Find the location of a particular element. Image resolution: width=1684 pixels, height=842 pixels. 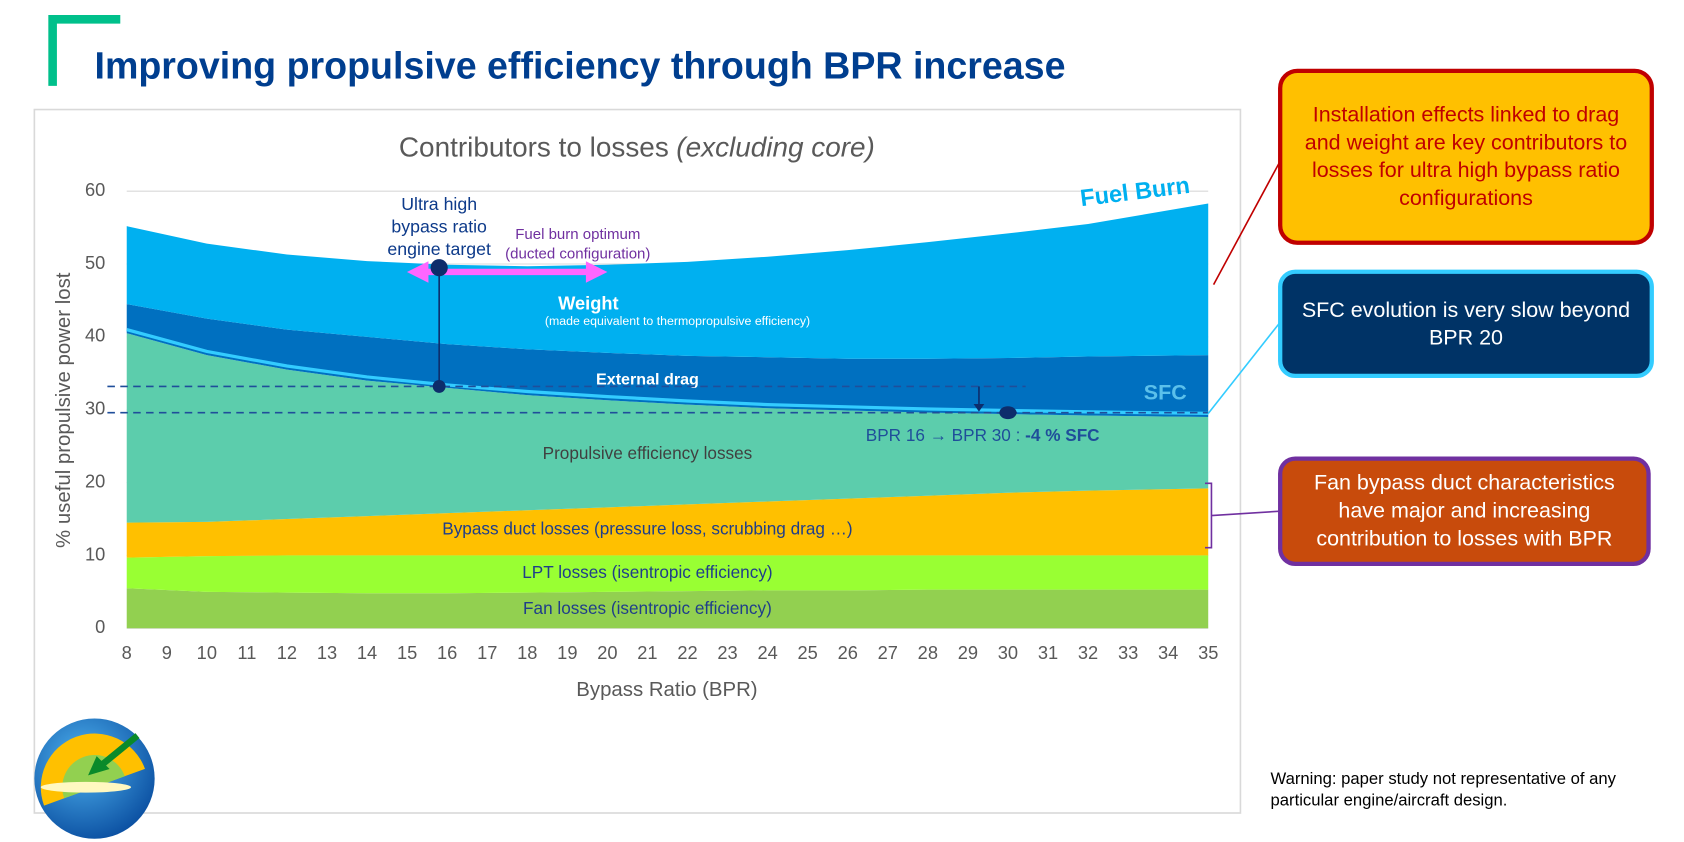

y-tick-label: 20 is located at coordinates (95, 480).